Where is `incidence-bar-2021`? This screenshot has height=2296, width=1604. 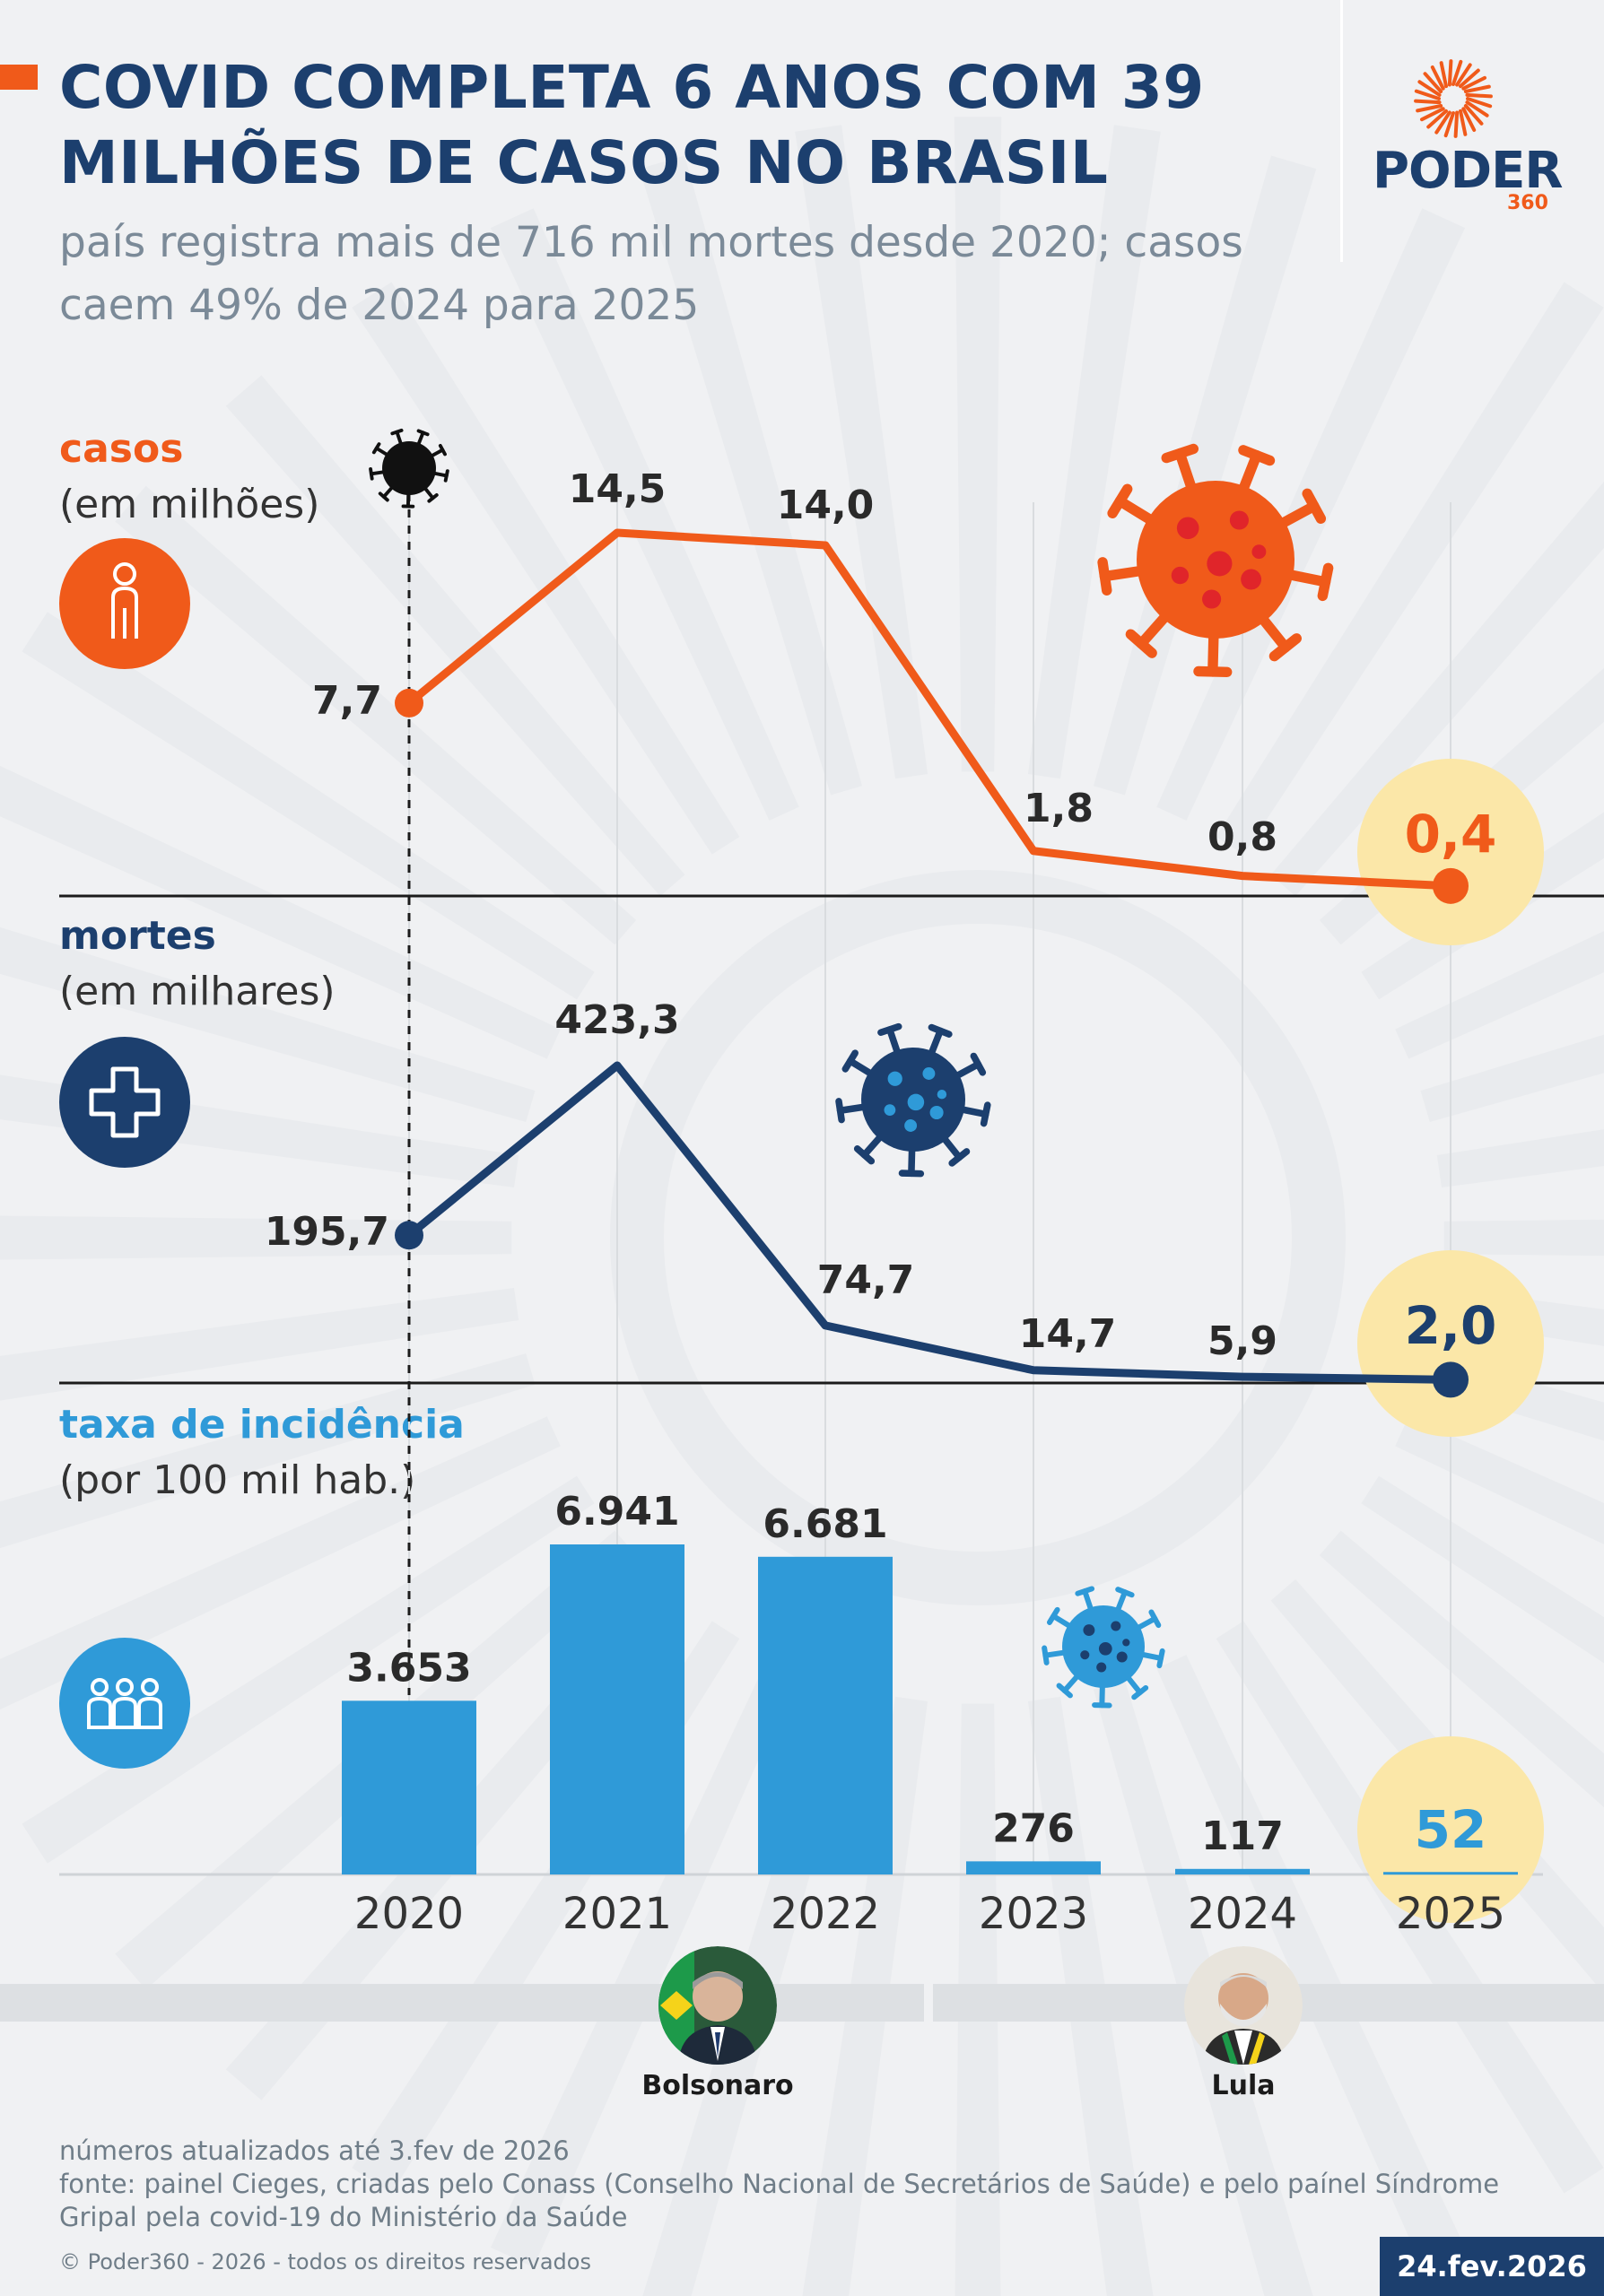
incidence-bar-2021 is located at coordinates (617, 1709).